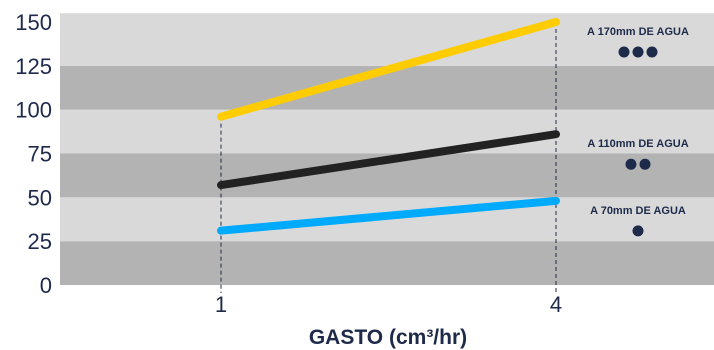 Image resolution: width=714 pixels, height=350 pixels. What do you see at coordinates (40, 197) in the screenshot?
I see `y-tick-label: 50` at bounding box center [40, 197].